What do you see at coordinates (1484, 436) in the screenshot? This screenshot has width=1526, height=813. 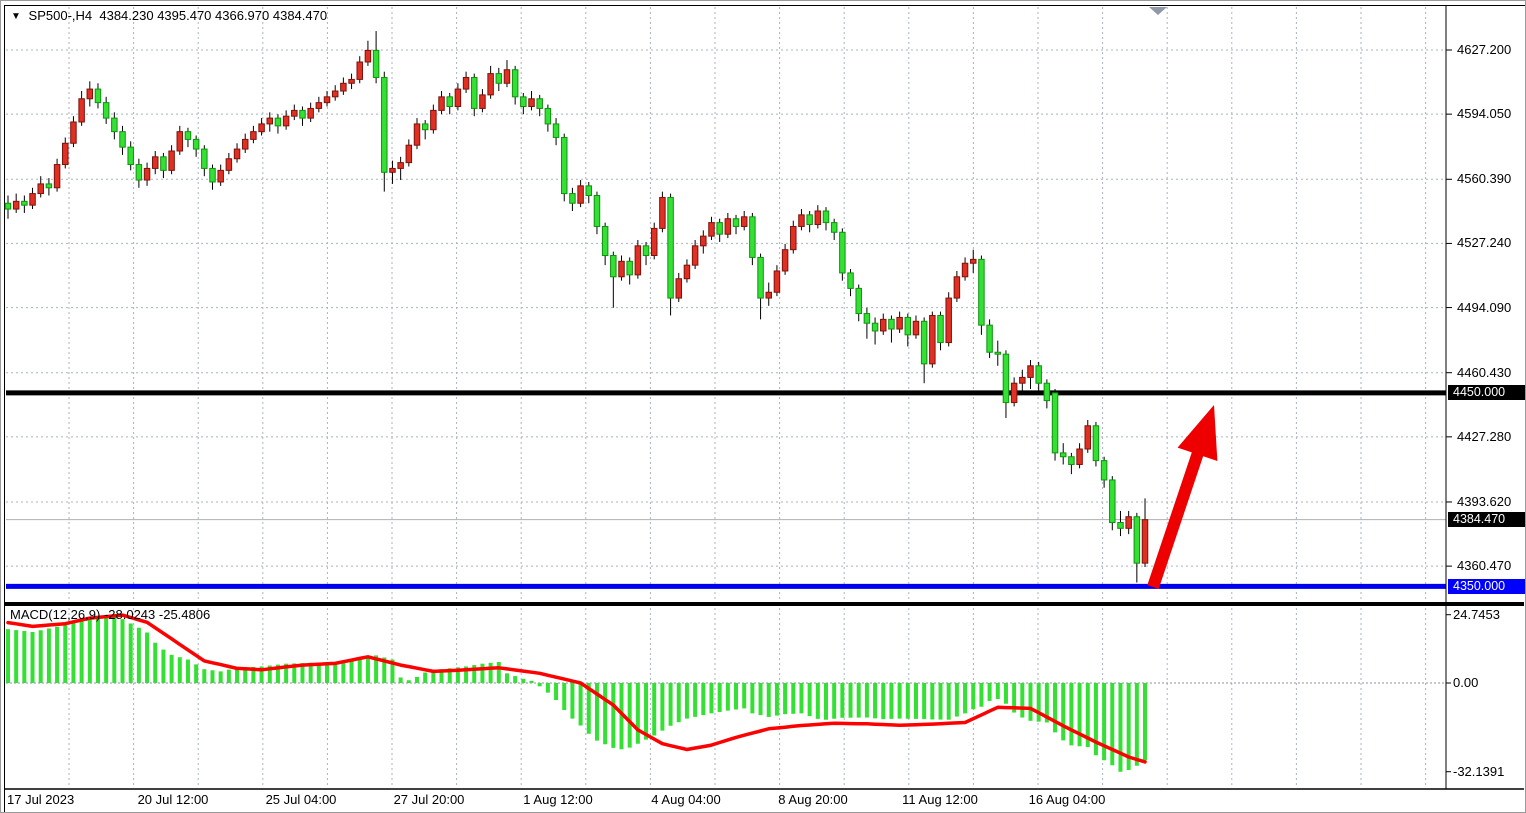 I see `price-axis-label: 4427.280` at bounding box center [1484, 436].